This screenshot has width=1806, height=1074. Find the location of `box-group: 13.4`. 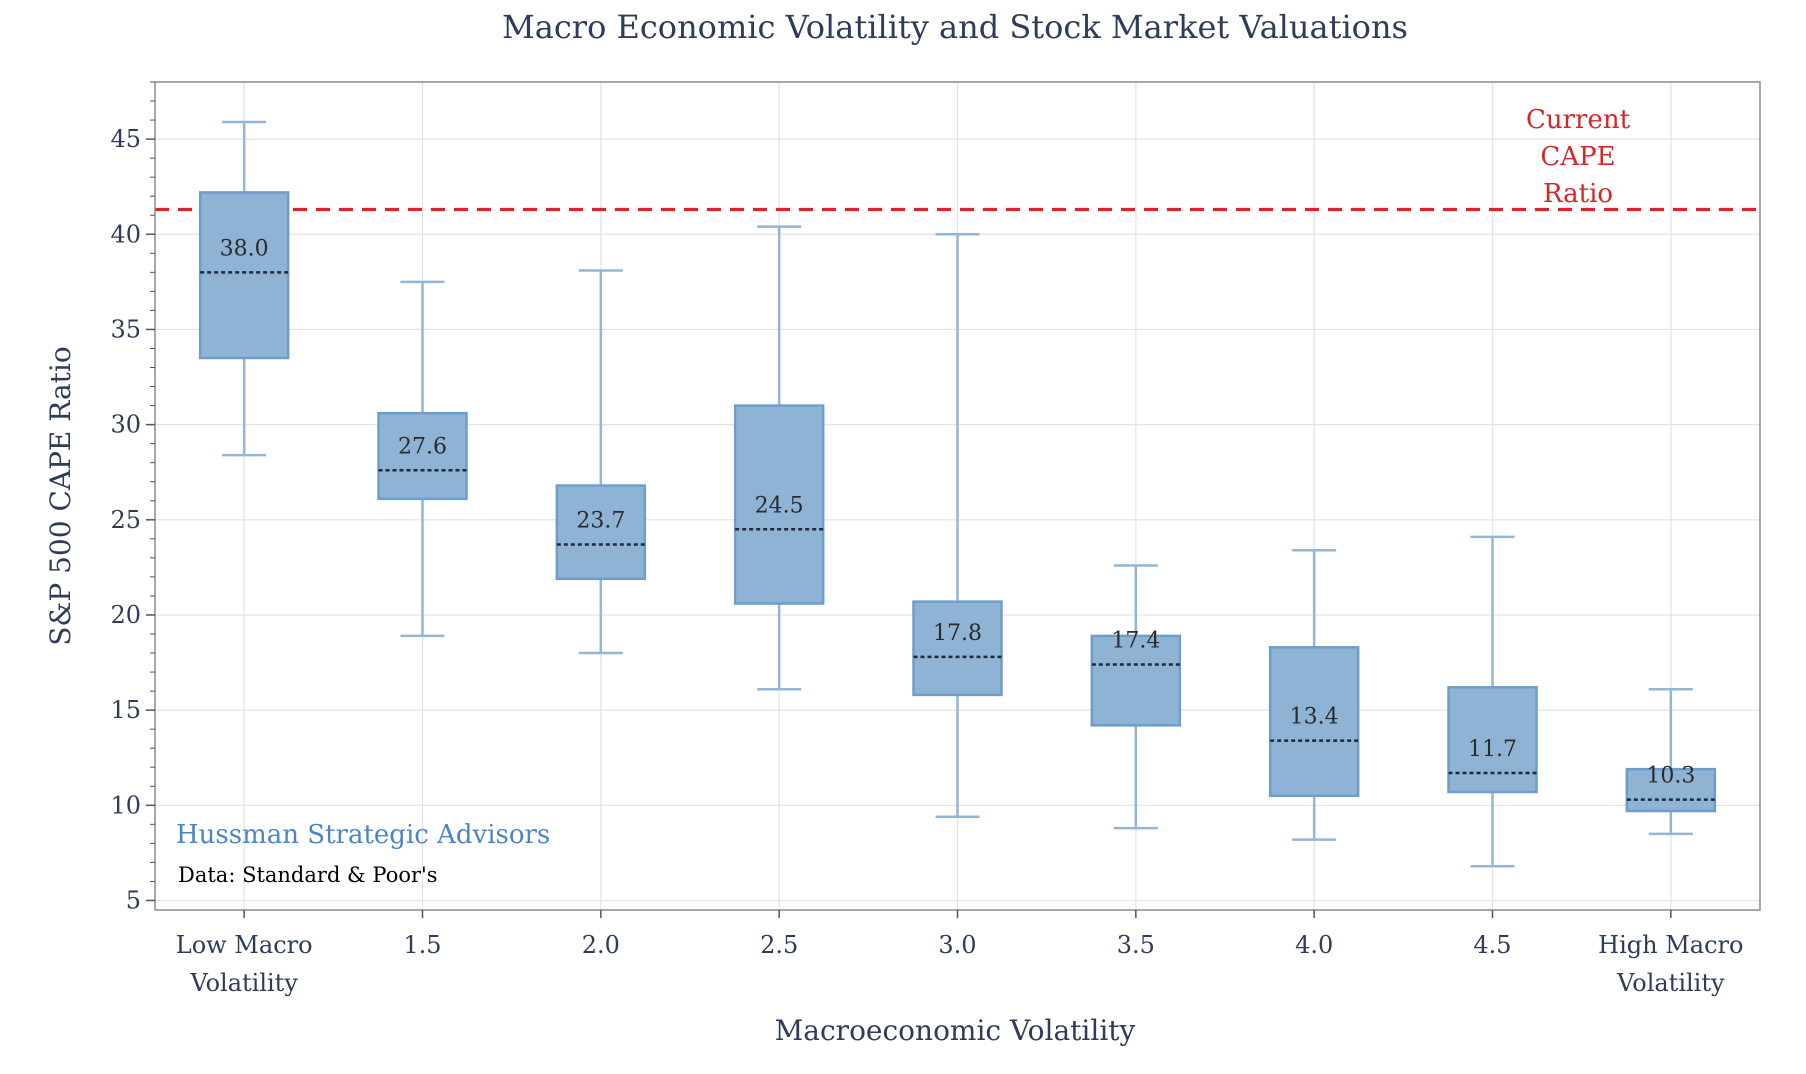

box-group: 13.4 is located at coordinates (1314, 694).